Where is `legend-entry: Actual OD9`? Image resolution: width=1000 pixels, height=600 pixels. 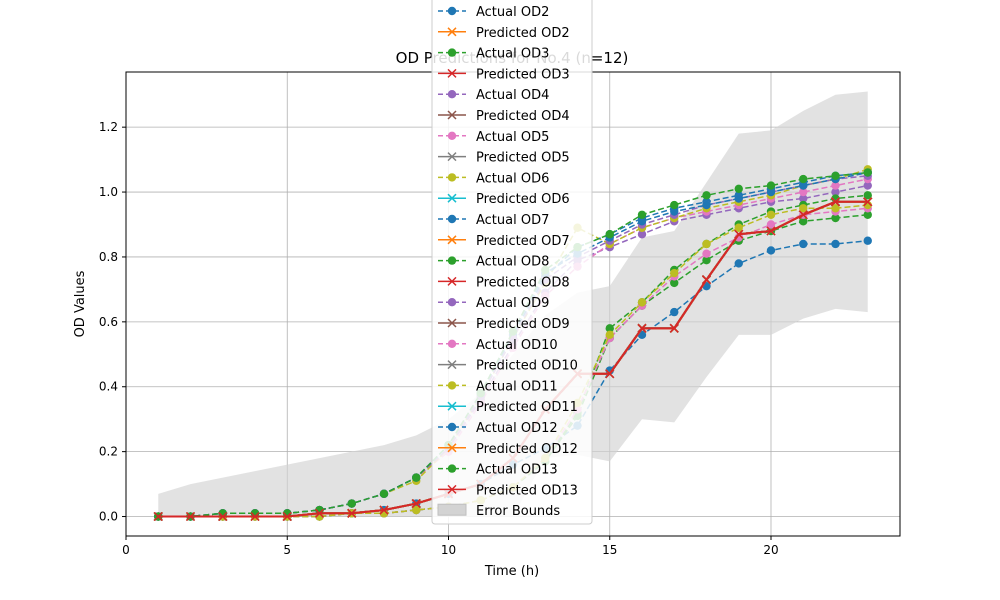 legend-entry: Actual OD9 is located at coordinates (493, 303).